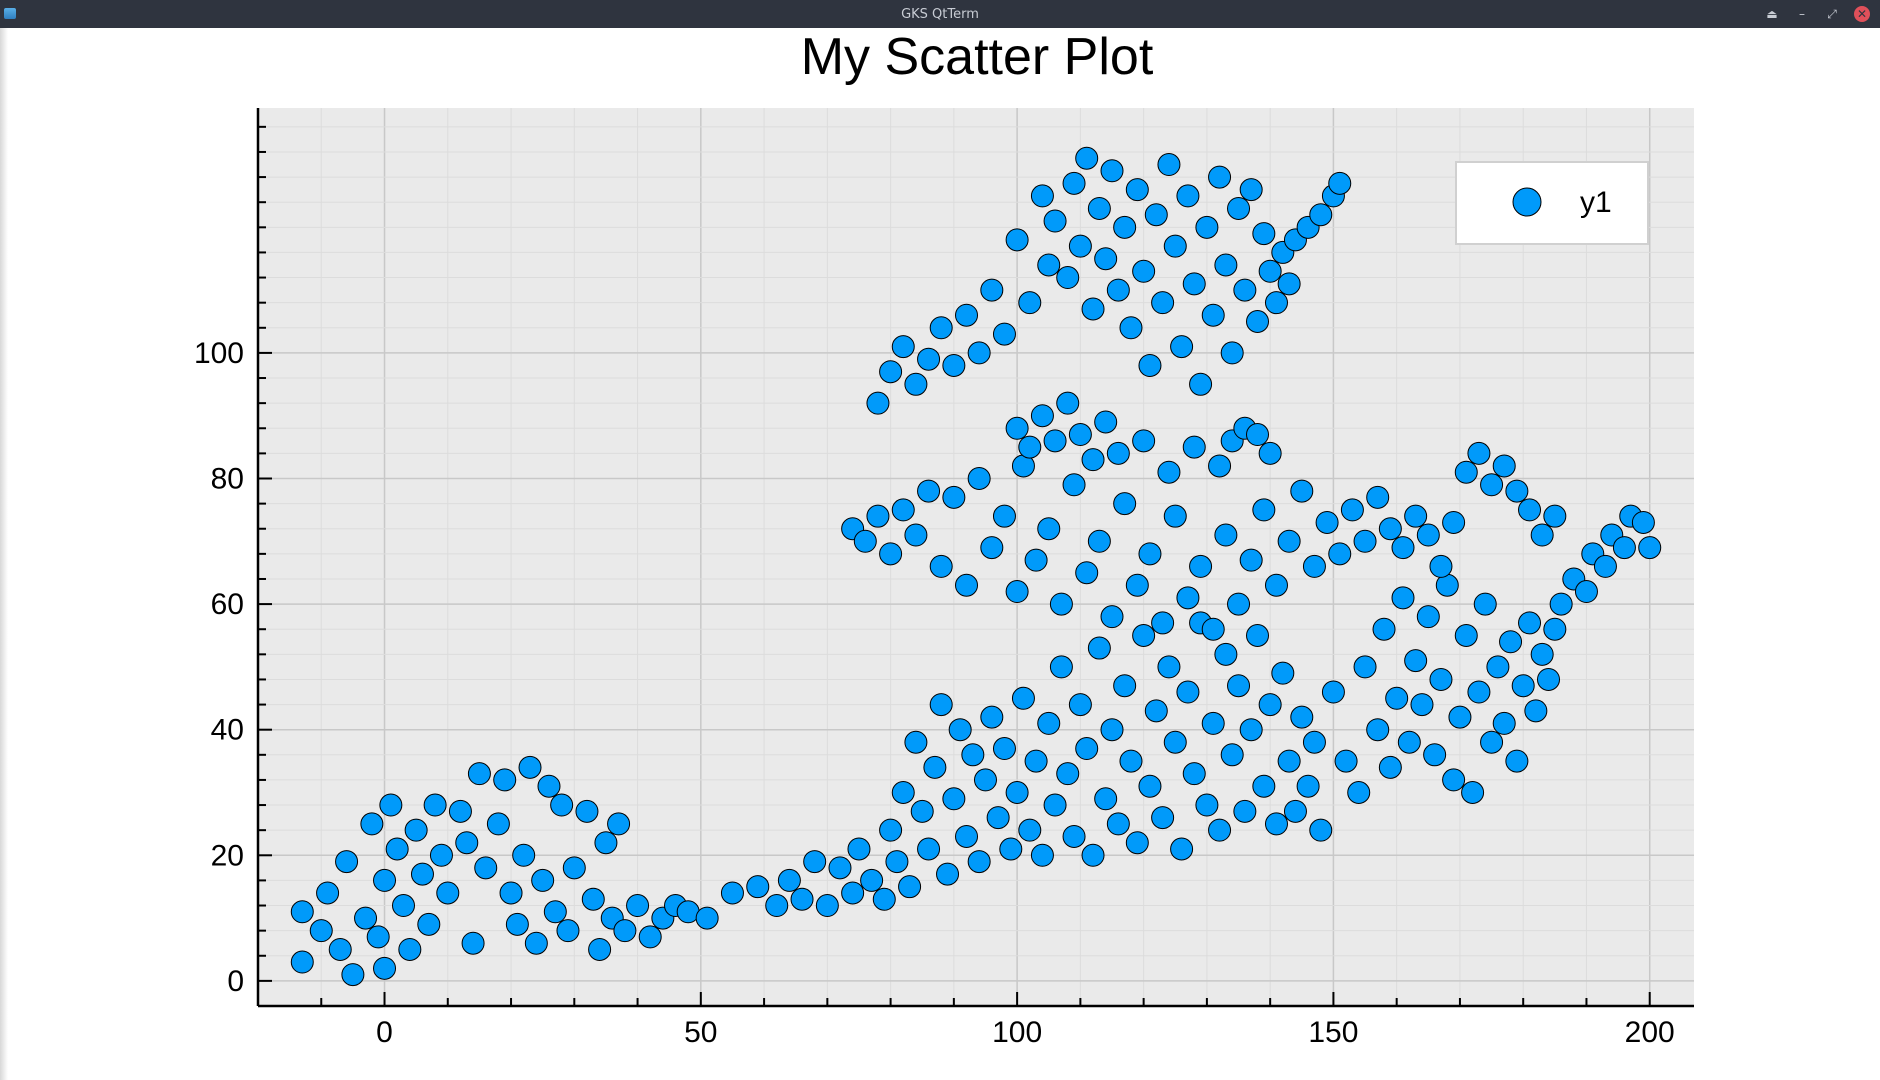  What do you see at coordinates (1772, 14) in the screenshot?
I see `keep-above-button: ⏏` at bounding box center [1772, 14].